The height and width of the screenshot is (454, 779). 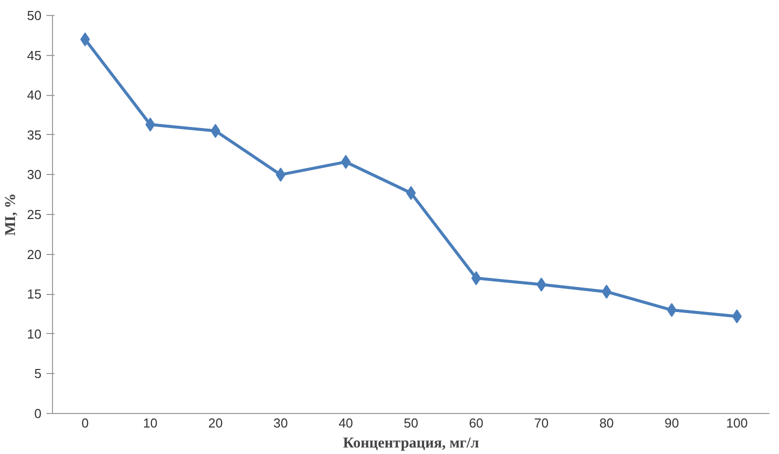 I want to click on y-tick-label: 35, so click(x=34, y=134).